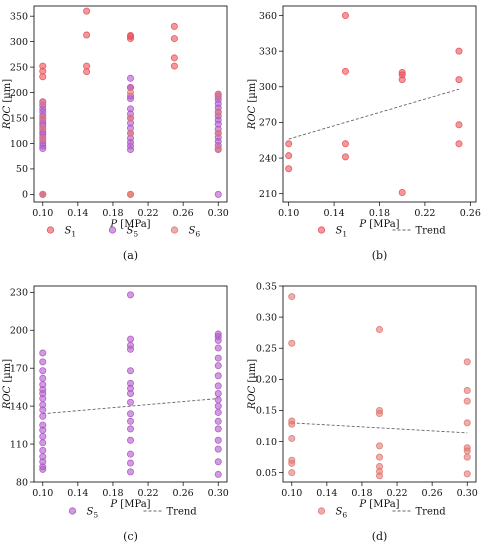 The image size is (484, 550). What do you see at coordinates (268, 194) in the screenshot?
I see `y-tick-label: 210` at bounding box center [268, 194].